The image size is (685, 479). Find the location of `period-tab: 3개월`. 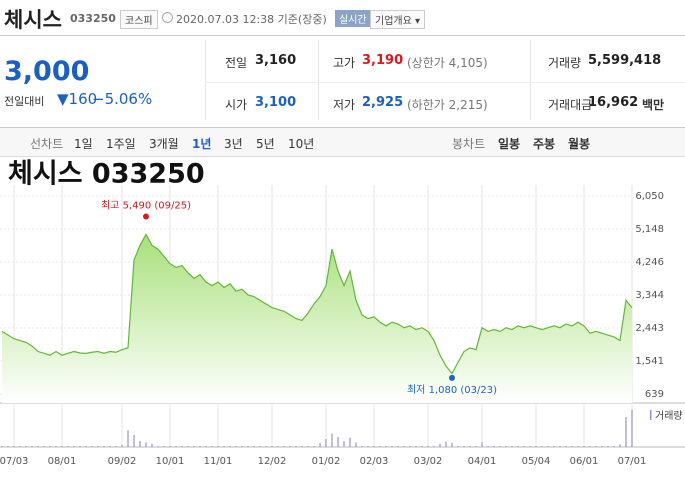

period-tab: 3개월 is located at coordinates (164, 144).